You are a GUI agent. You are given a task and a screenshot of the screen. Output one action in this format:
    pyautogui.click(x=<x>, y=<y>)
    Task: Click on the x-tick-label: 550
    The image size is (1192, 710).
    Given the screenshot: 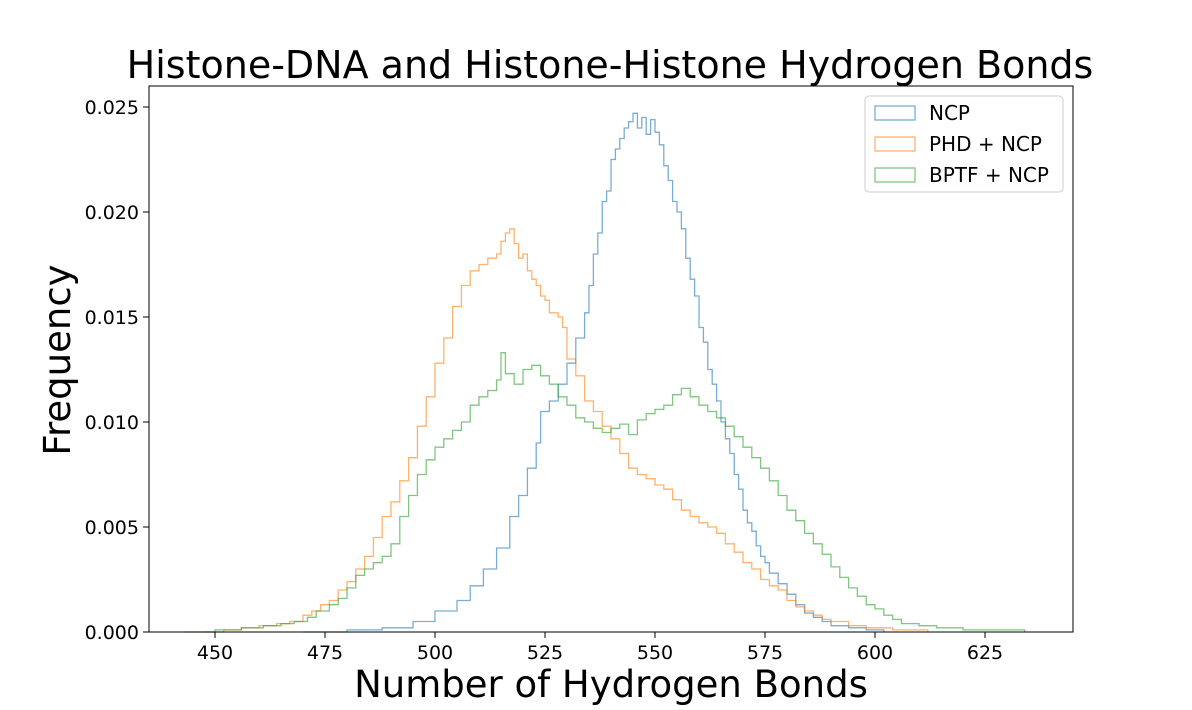 What is the action you would take?
    pyautogui.click(x=655, y=653)
    